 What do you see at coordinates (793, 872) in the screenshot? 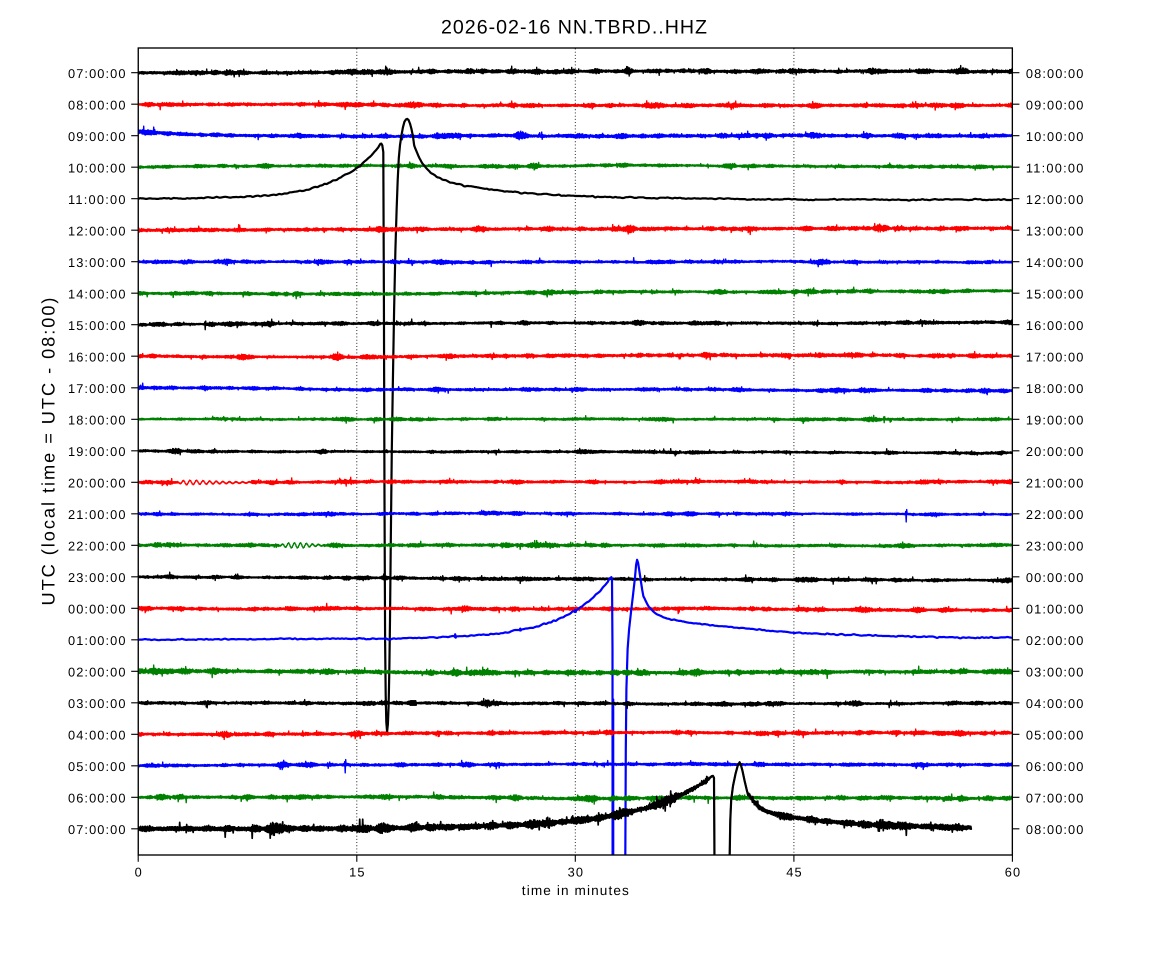
I see `svg-text: 45` at bounding box center [793, 872].